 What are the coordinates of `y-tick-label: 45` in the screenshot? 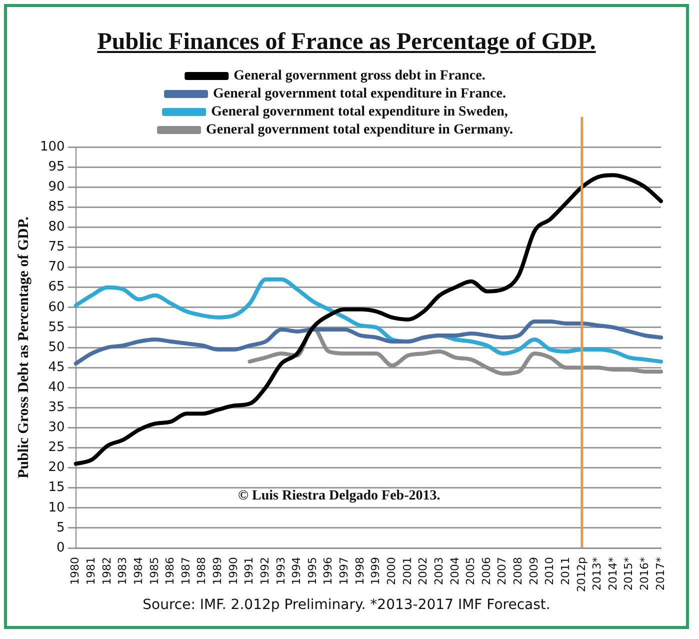 It's located at (56, 367).